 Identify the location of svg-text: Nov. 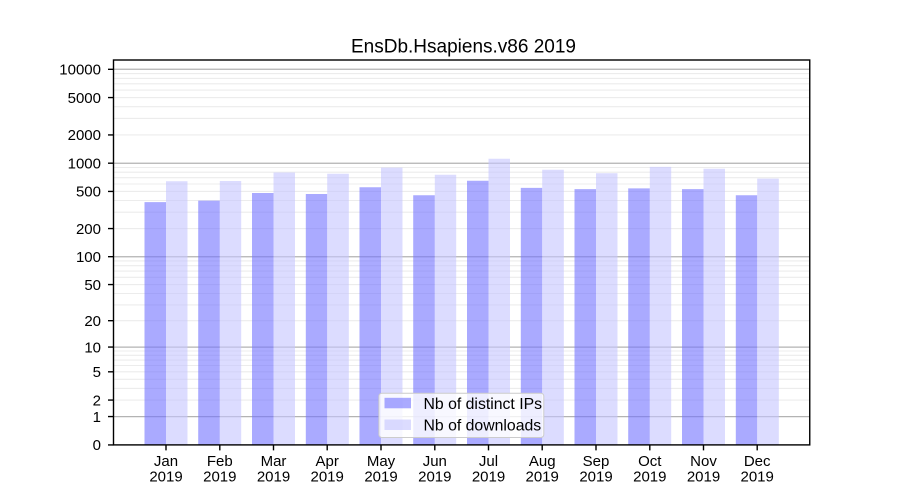
(703, 461).